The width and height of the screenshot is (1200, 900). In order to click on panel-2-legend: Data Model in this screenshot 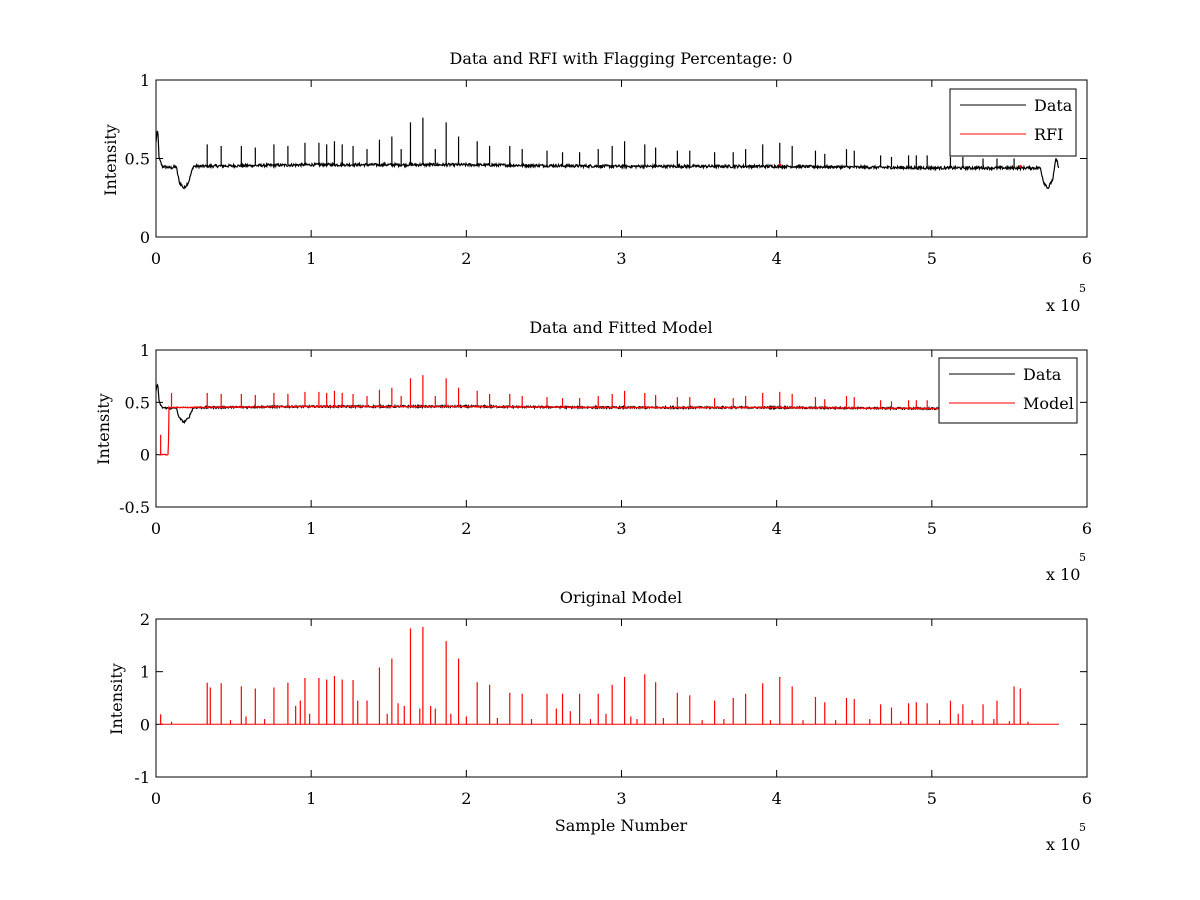, I will do `click(1008, 390)`.